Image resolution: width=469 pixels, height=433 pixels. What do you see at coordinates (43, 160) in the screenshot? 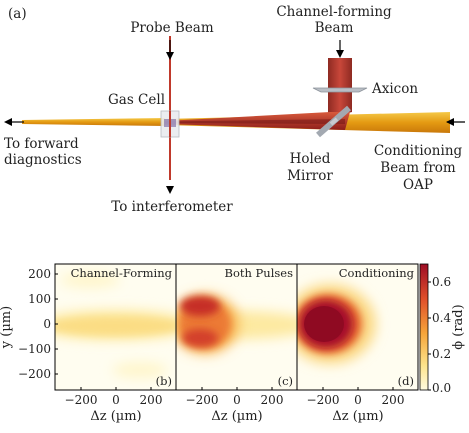
I see `to-forward-label-2: diagnostics` at bounding box center [43, 160].